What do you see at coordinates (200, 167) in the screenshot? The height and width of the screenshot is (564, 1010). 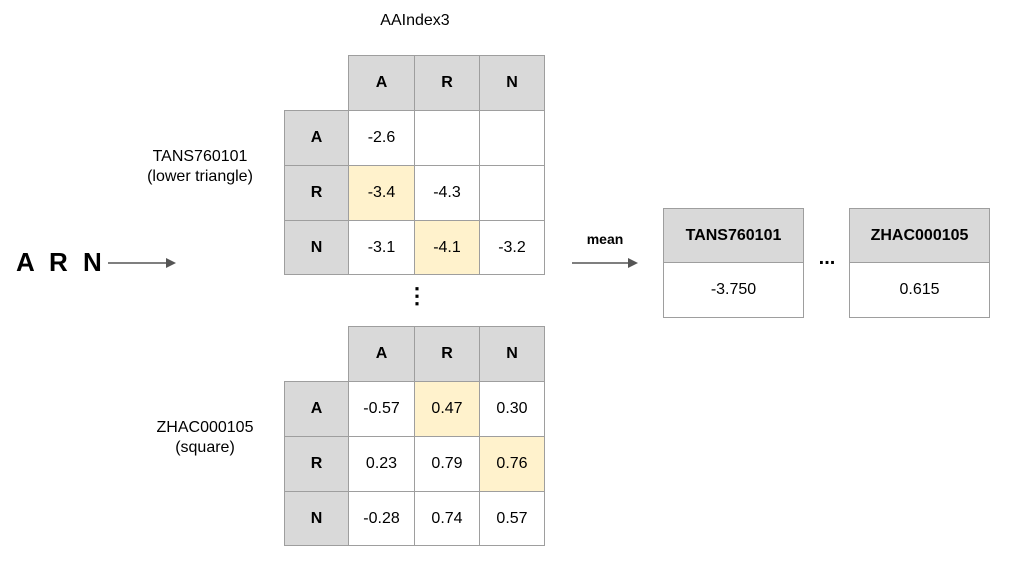 I see `matrix1-label: TANS760101 (lower triangle)` at bounding box center [200, 167].